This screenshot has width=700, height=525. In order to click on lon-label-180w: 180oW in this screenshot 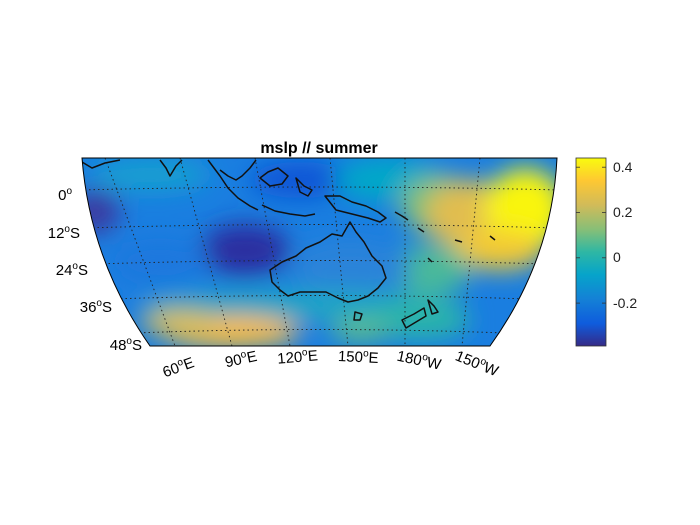, I will do `click(419, 360)`.